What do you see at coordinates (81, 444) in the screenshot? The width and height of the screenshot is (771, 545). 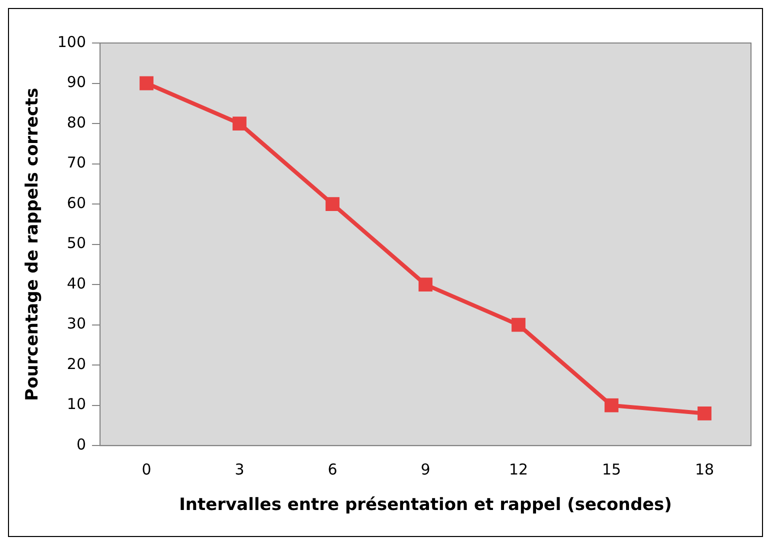 I see `y-tick-label: 0` at bounding box center [81, 444].